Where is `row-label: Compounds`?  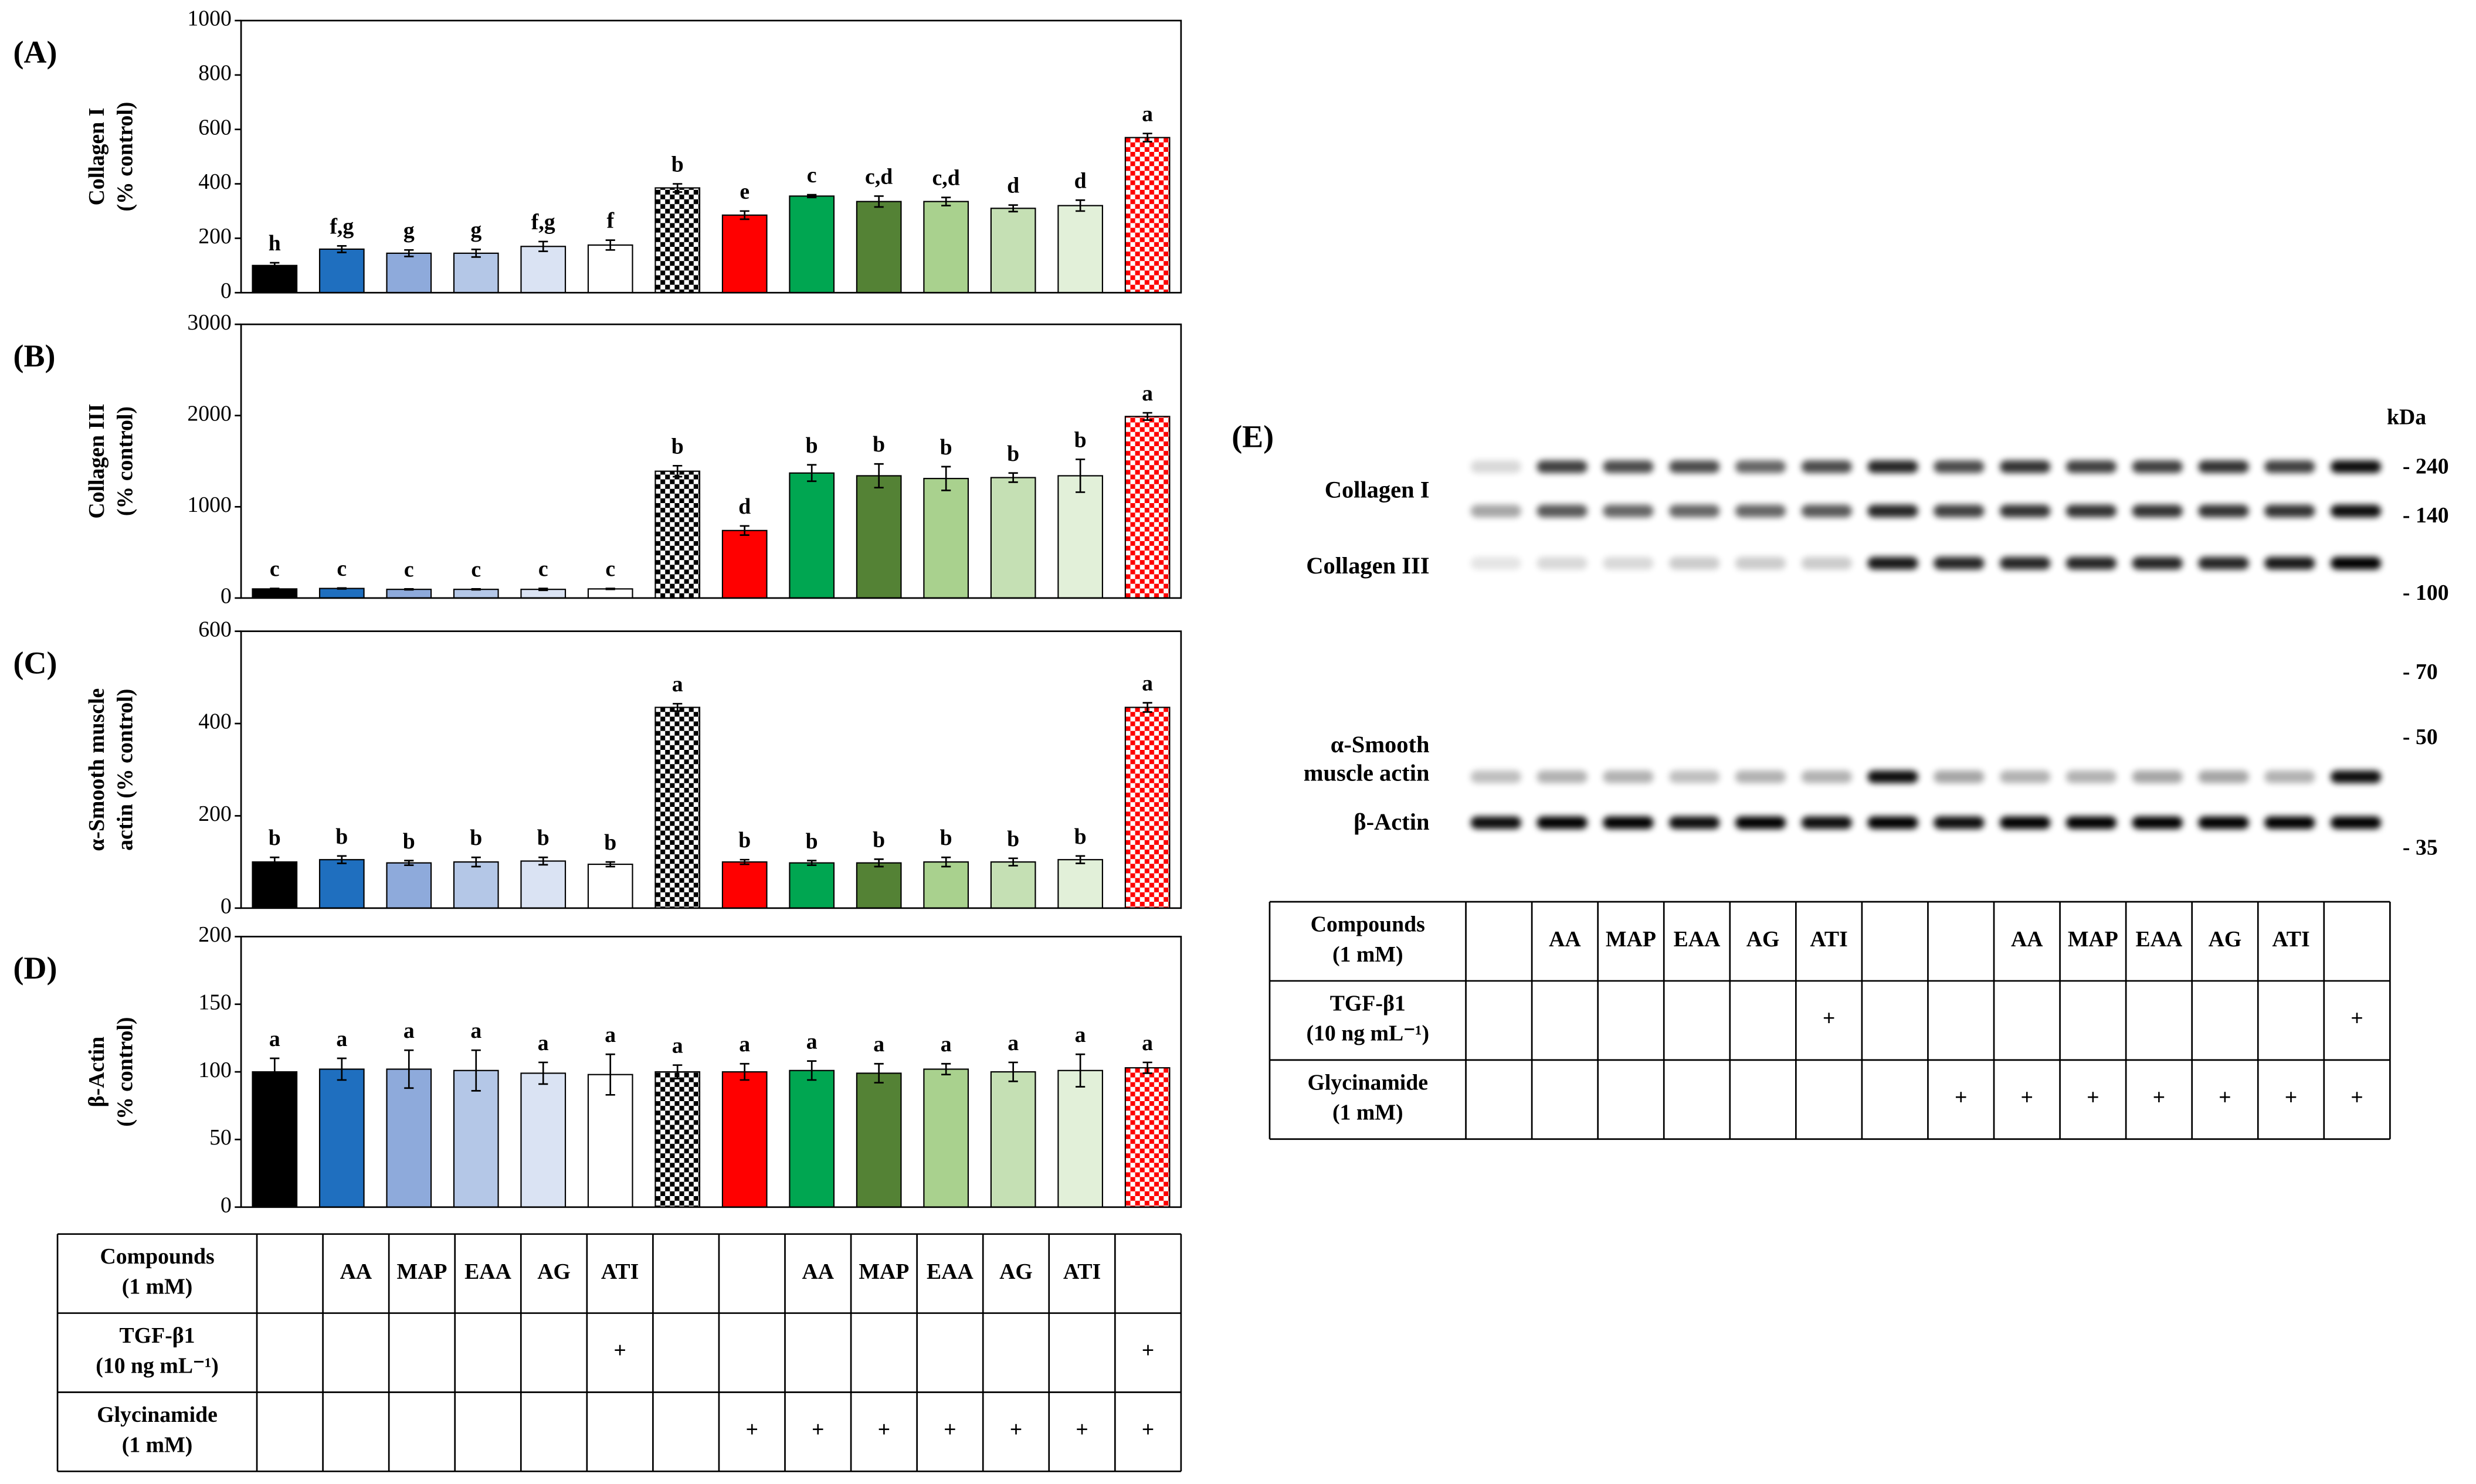
row-label: Compounds is located at coordinates (157, 1257).